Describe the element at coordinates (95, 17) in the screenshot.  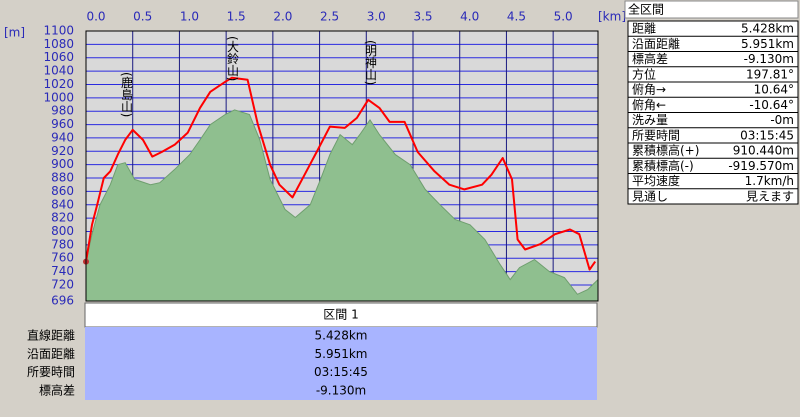
I see `x-tick-label: 0.0` at that location.